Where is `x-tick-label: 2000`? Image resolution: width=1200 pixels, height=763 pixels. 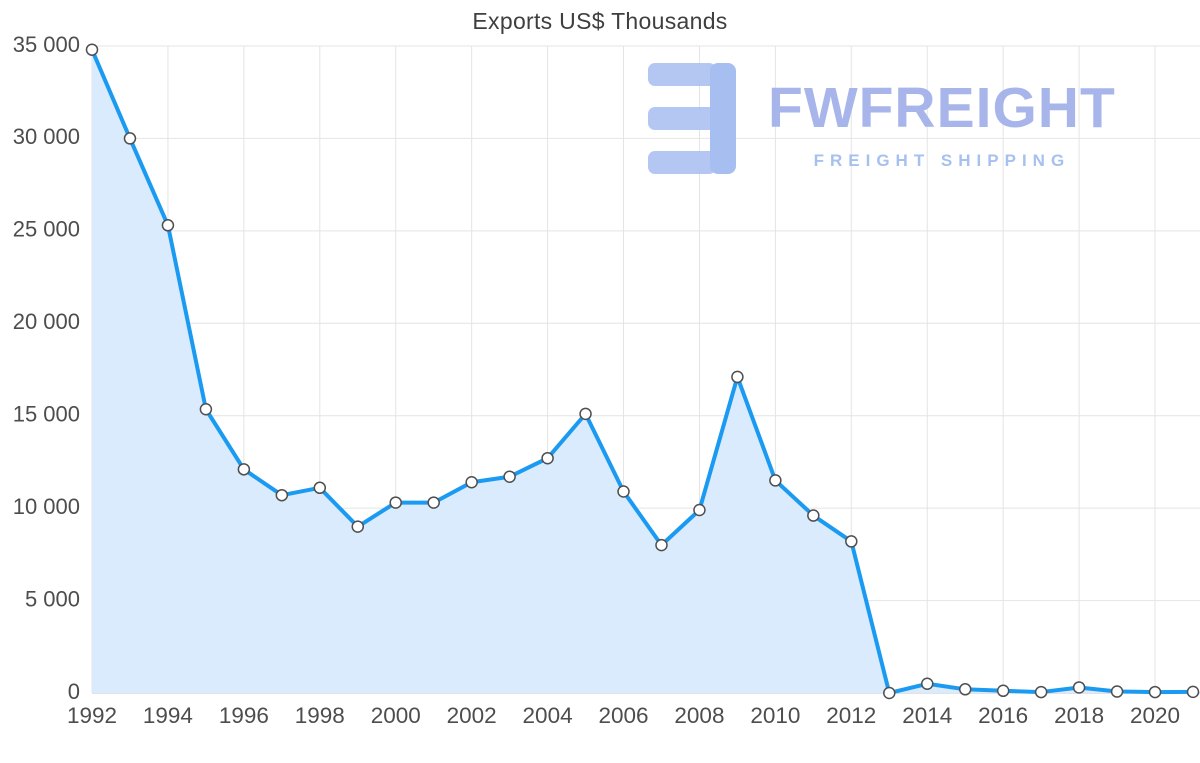 x-tick-label: 2000 is located at coordinates (396, 715).